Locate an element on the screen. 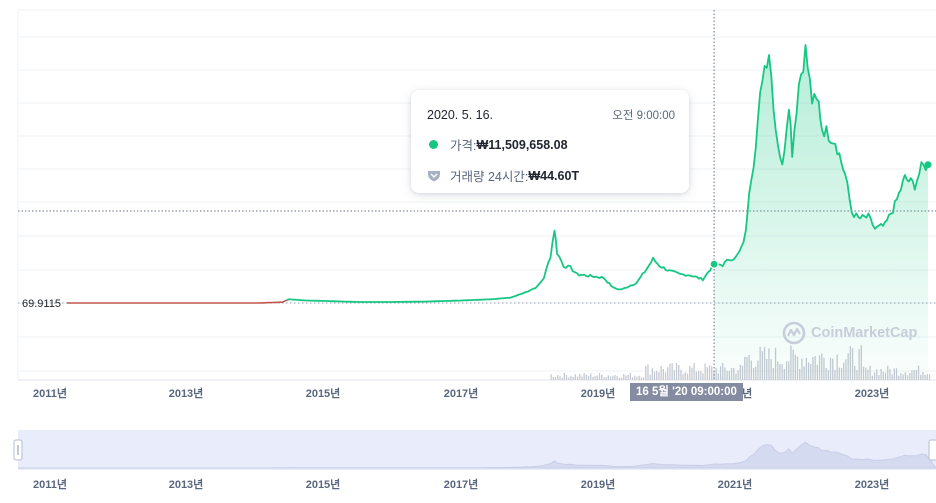 Image resolution: width=936 pixels, height=503 pixels. price-line-early is located at coordinates (177, 301).